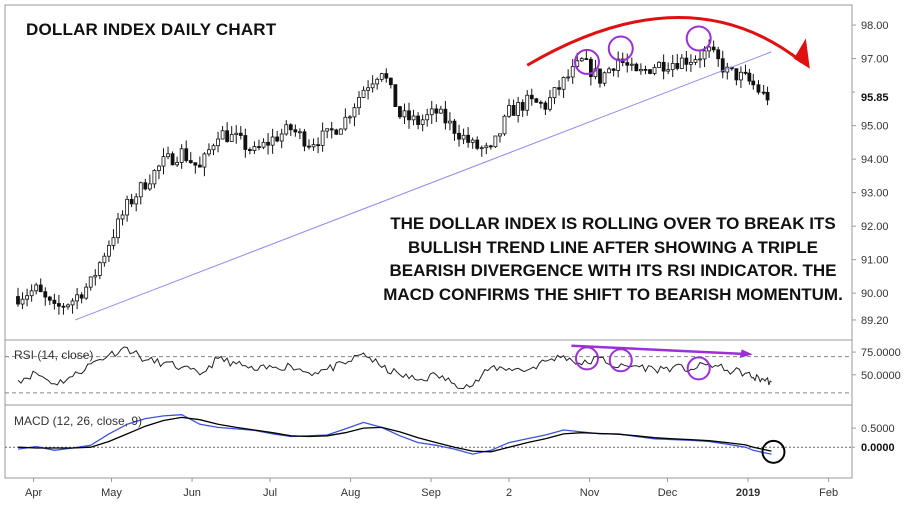 The image size is (919, 513). I want to click on price-ytick-label: 93.00, so click(875, 194).